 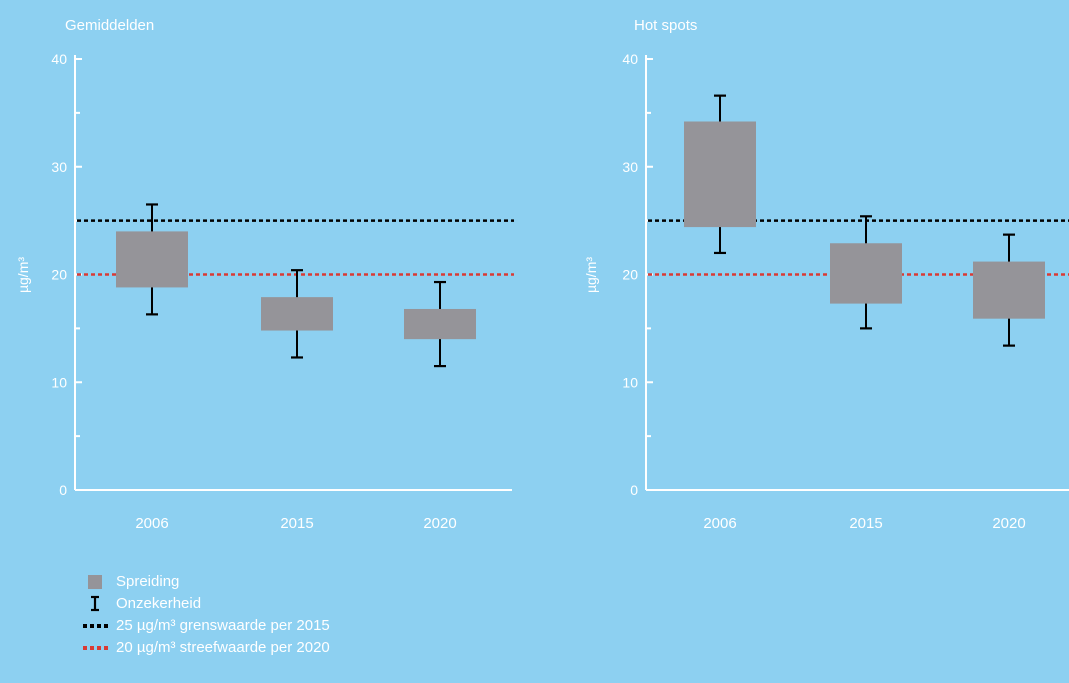 I want to click on legend-label-spreiding: Spreiding, so click(x=148, y=581).